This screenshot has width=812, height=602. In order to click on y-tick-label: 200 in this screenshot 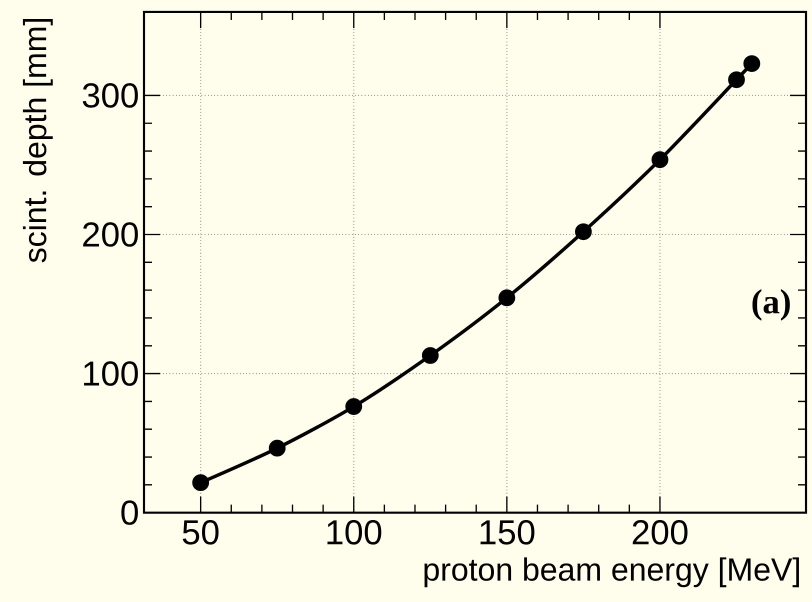, I will do `click(110, 234)`.